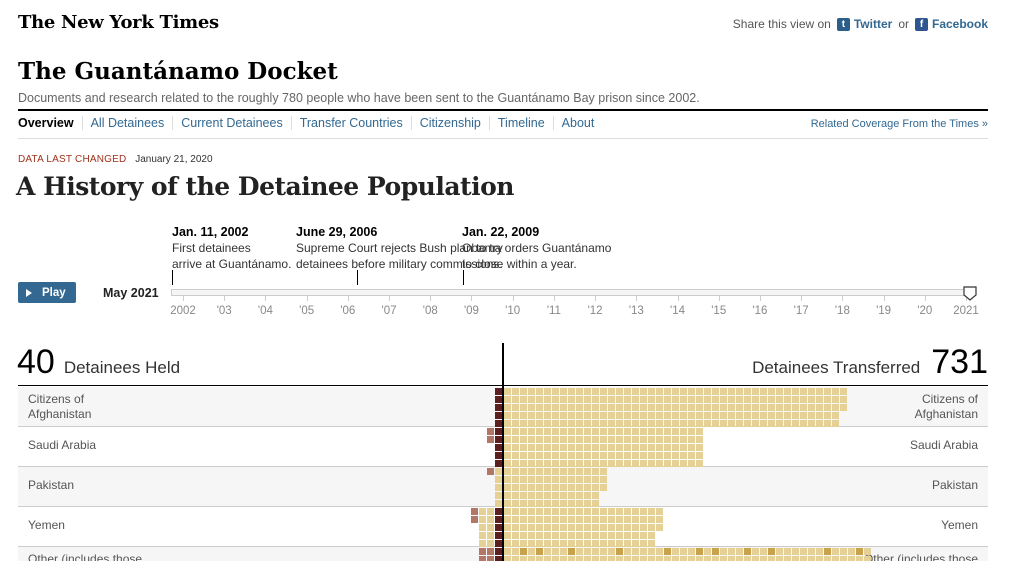 Image resolution: width=1011 pixels, height=561 pixels. Describe the element at coordinates (449, 123) in the screenshot. I see `nav-citizenship: Citizenship` at that location.